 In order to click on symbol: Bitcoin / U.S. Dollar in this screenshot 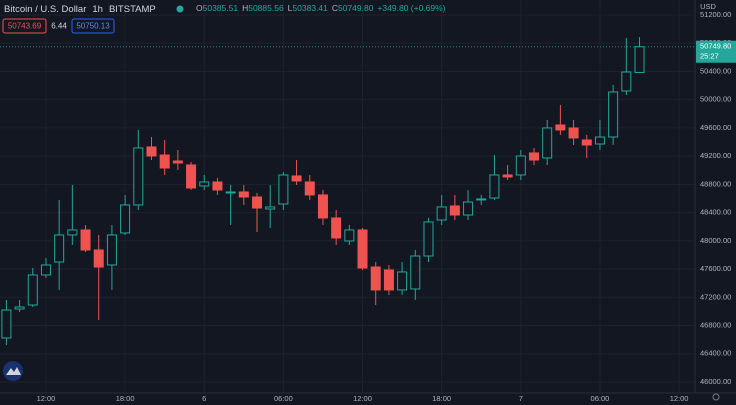, I will do `click(45, 9)`.